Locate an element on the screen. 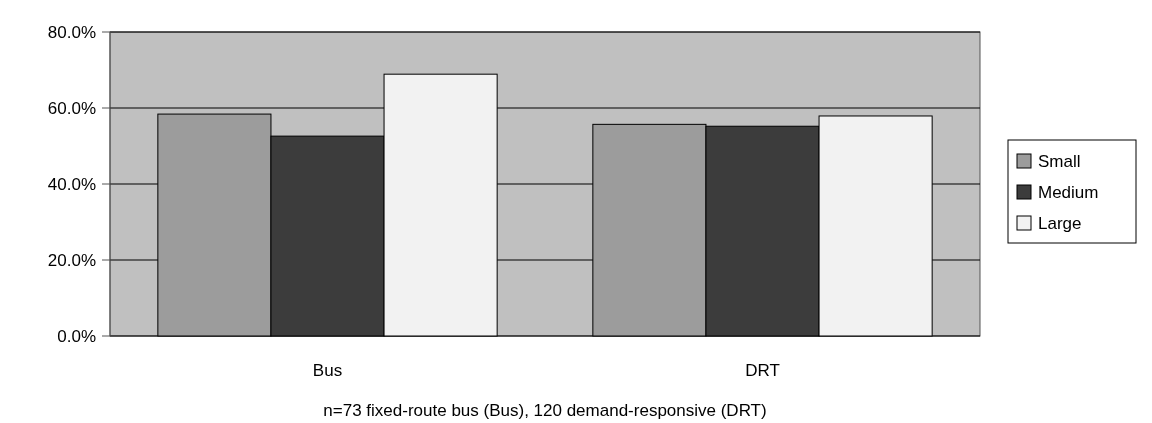 The height and width of the screenshot is (423, 1152). x-tick-label: Bus is located at coordinates (327, 370).